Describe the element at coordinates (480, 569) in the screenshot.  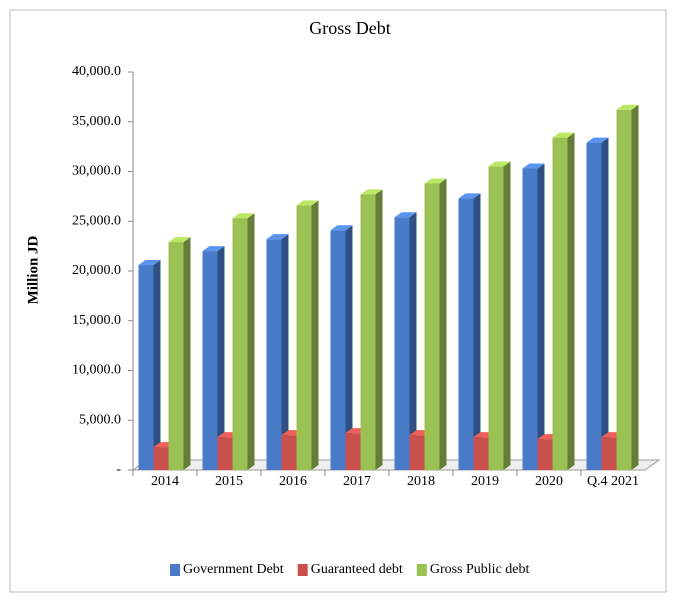
I see `legend-label: Gross Public debt` at that location.